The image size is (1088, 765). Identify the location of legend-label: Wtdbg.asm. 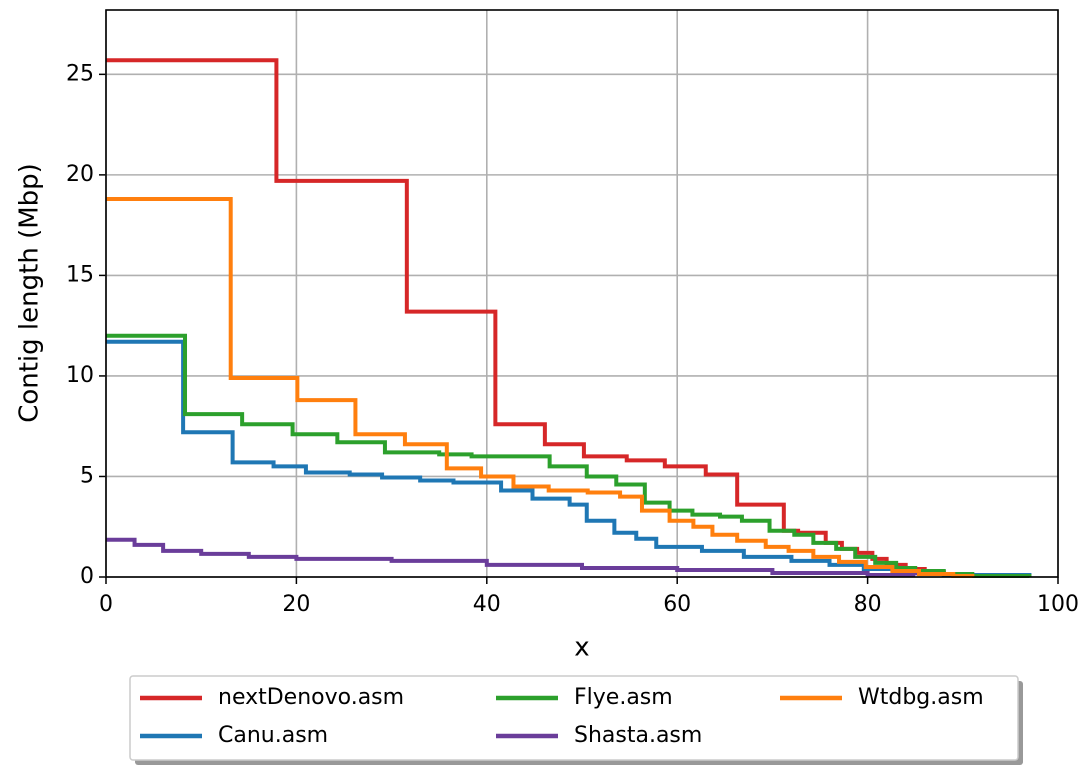
(921, 697).